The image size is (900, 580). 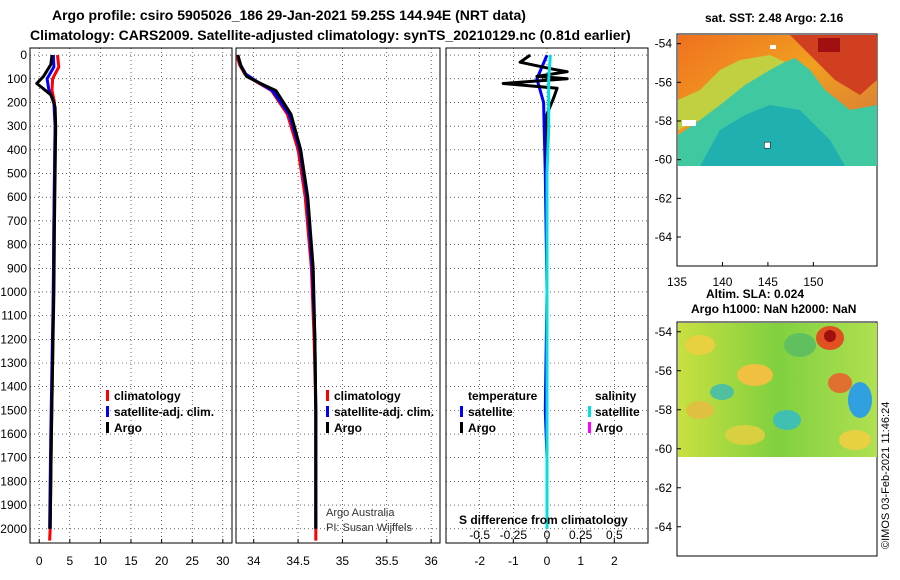 I want to click on series-line-argo, so click(x=277, y=291).